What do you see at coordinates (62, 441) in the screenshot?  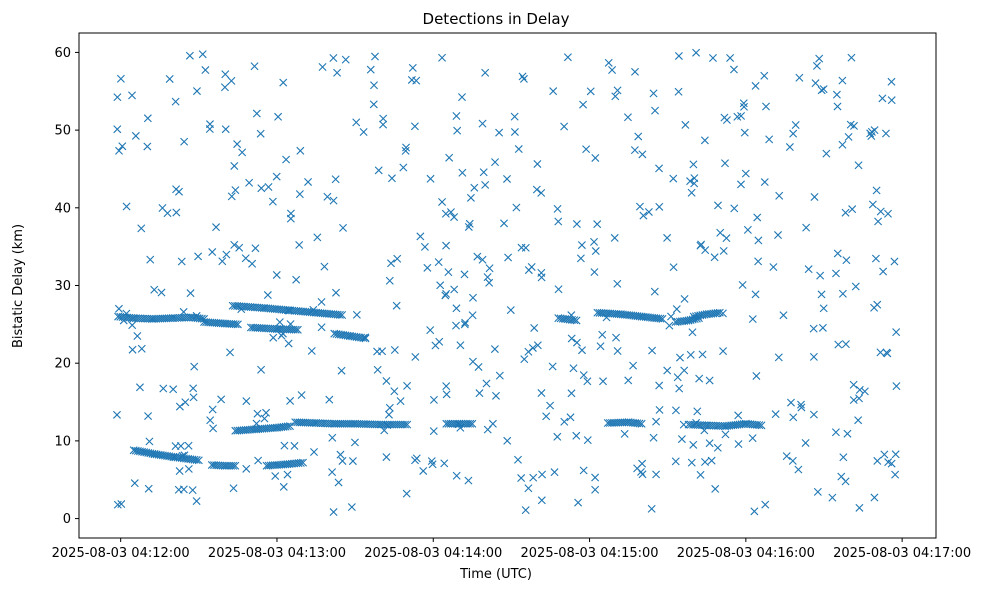 I see `y-tick-label: 10` at bounding box center [62, 441].